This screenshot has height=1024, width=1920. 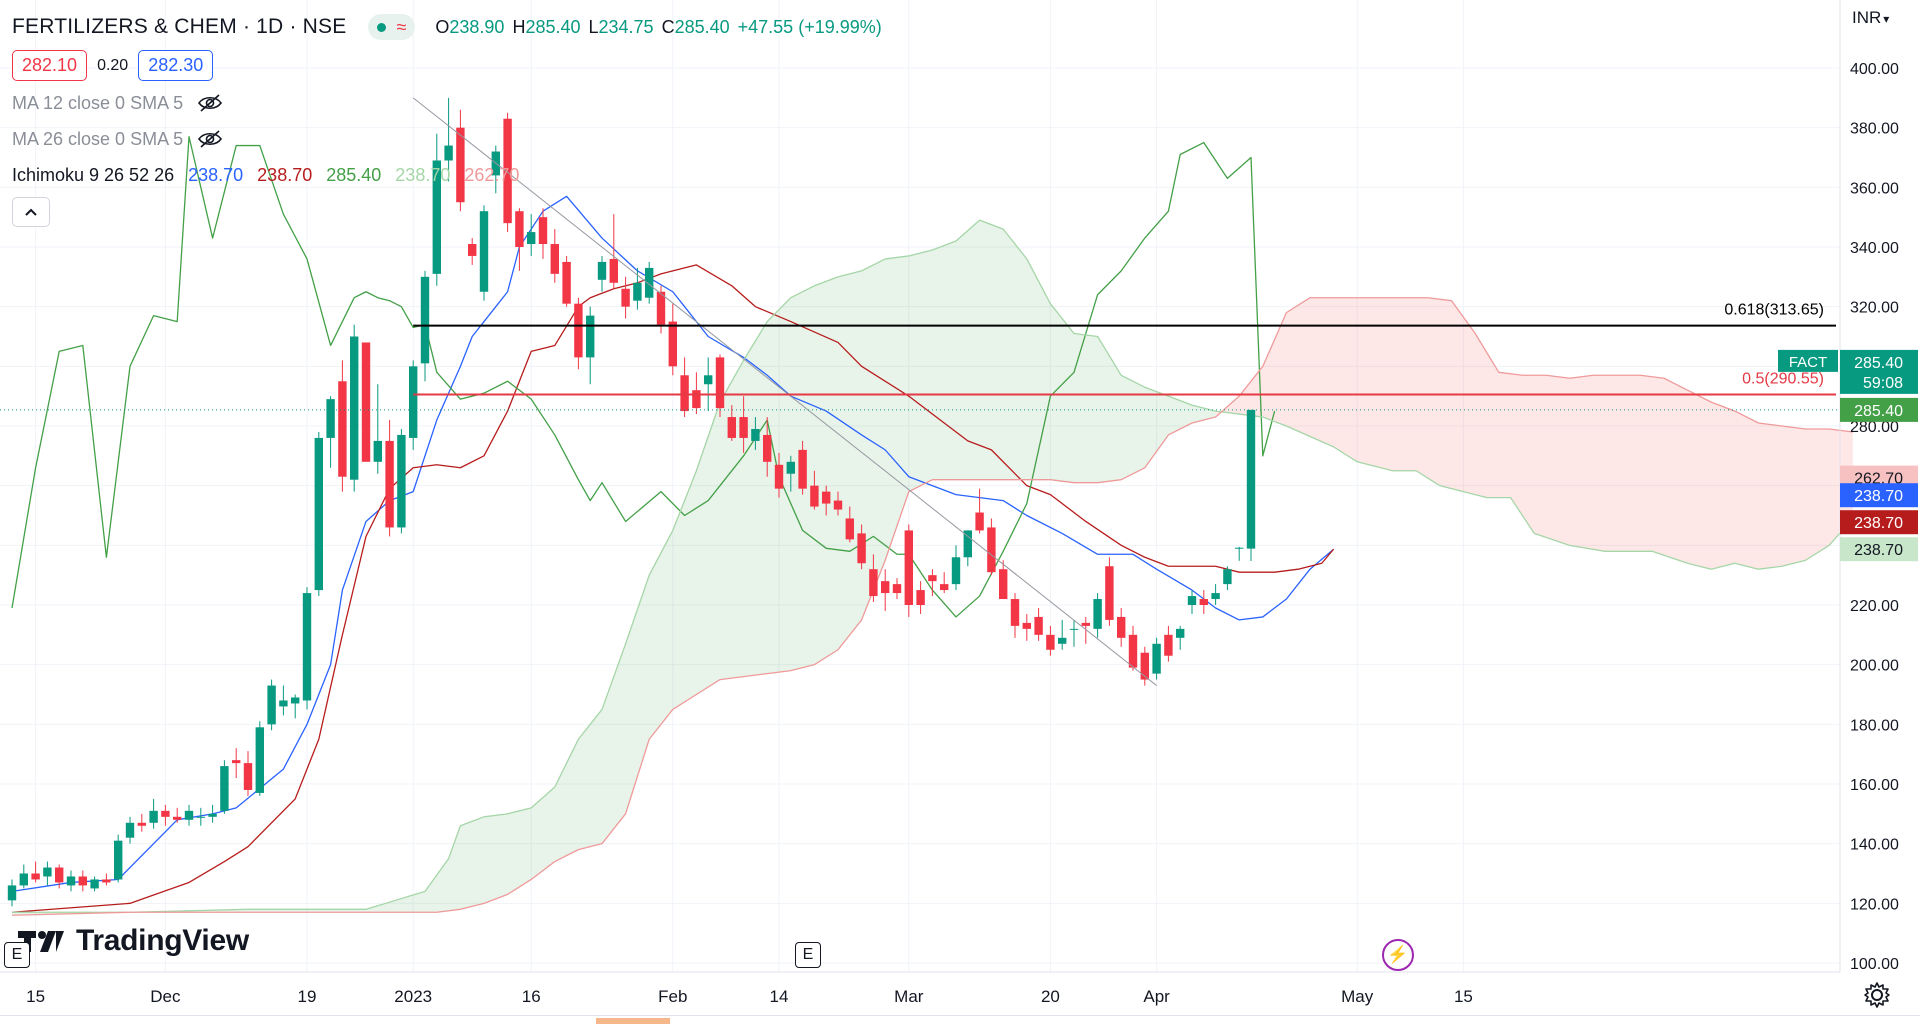 What do you see at coordinates (50, 65) in the screenshot?
I see `sell-button: 282.10` at bounding box center [50, 65].